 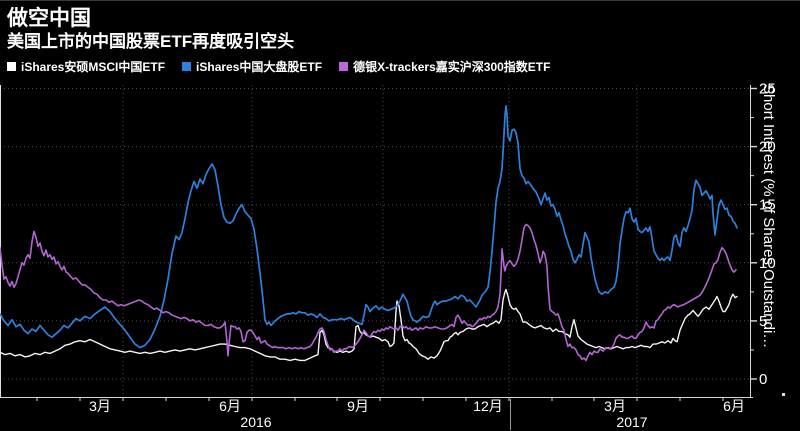 I want to click on page-title: 做空中国, so click(x=49, y=18).